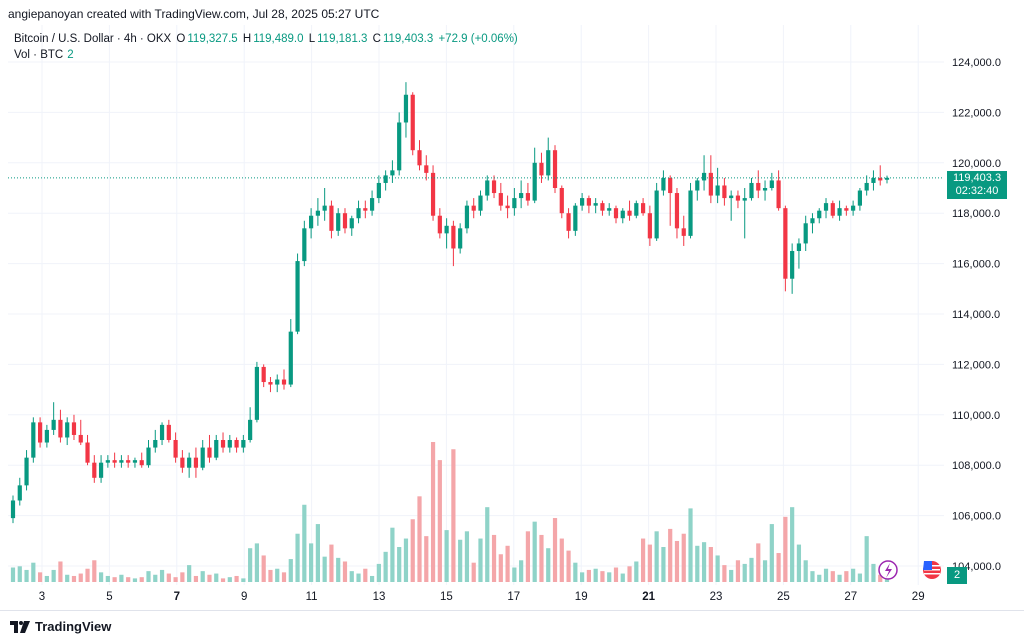 This screenshot has width=1024, height=642. Describe the element at coordinates (109, 597) in the screenshot. I see `x-tick-label: 5` at that location.